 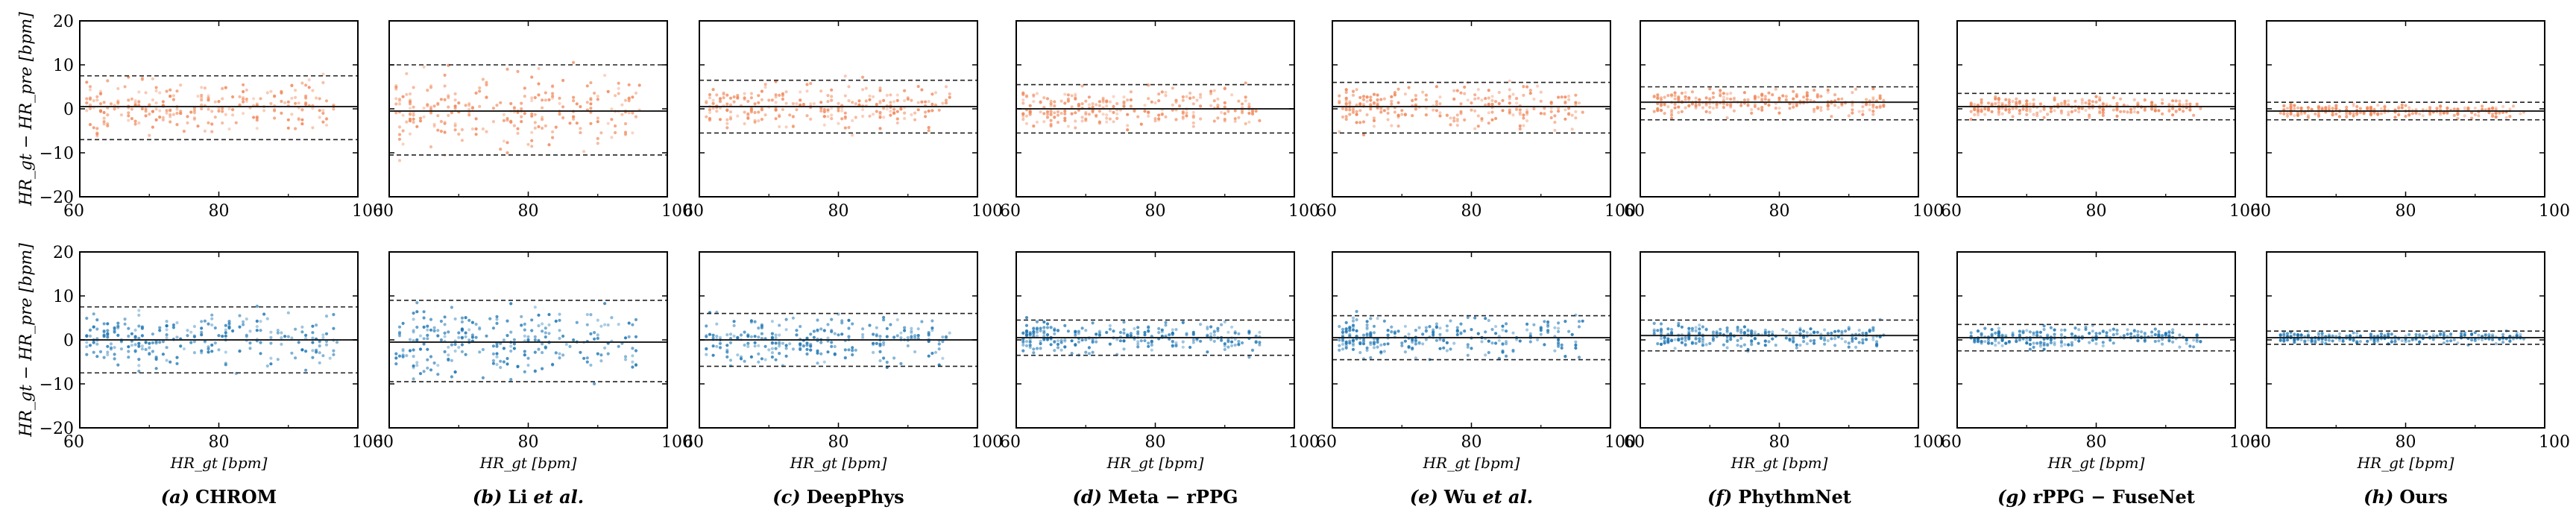 What do you see at coordinates (1951, 211) in the screenshot?
I see `x-tick-label: 60` at bounding box center [1951, 211].